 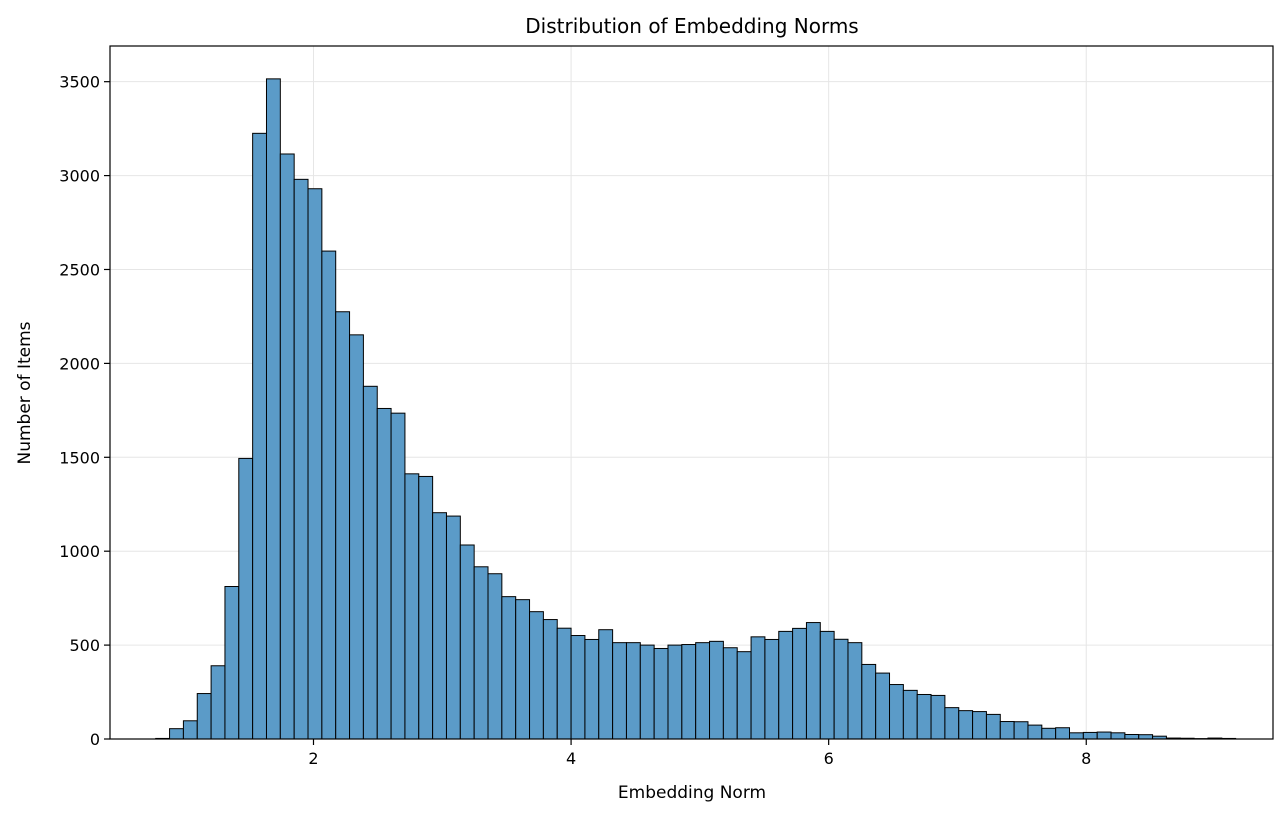 What do you see at coordinates (79, 82) in the screenshot?
I see `y-tick-label: 3500` at bounding box center [79, 82].